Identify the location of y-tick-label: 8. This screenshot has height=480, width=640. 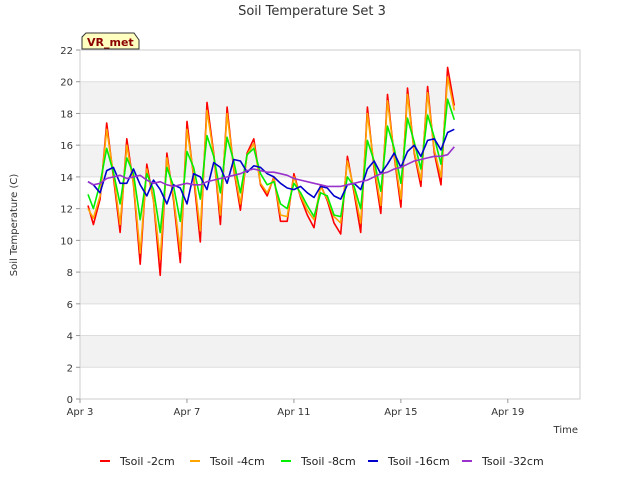
(70, 273).